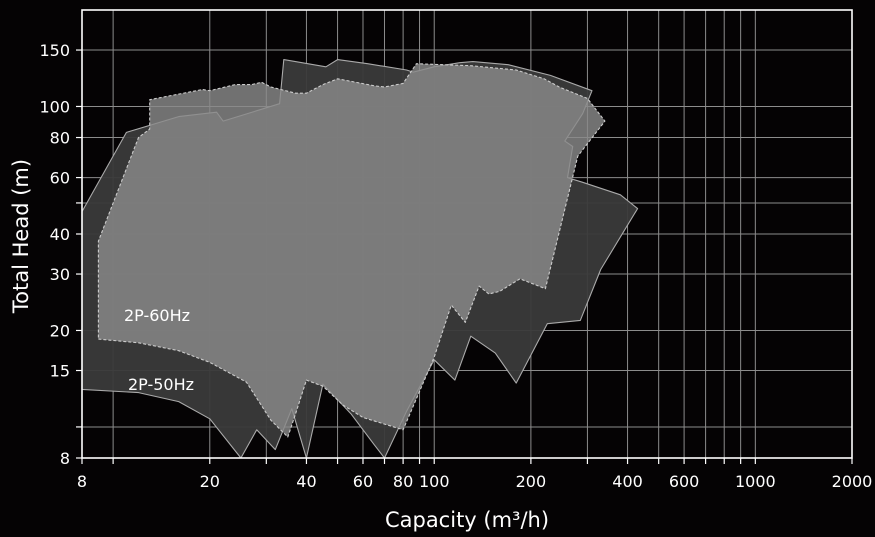  Describe the element at coordinates (363, 481) in the screenshot. I see `x-tick-label: 60` at that location.